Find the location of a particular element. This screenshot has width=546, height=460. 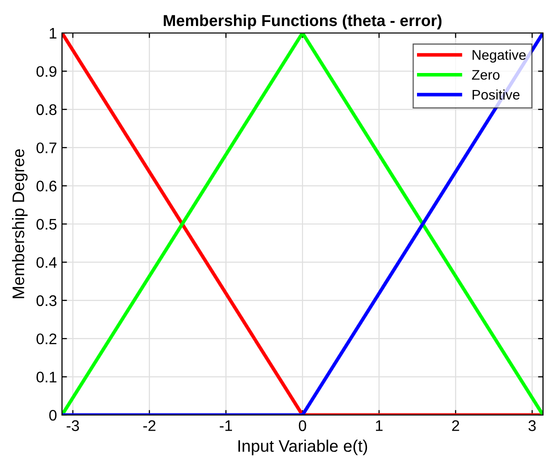

y-tick-label: 0.7 is located at coordinates (46, 148).